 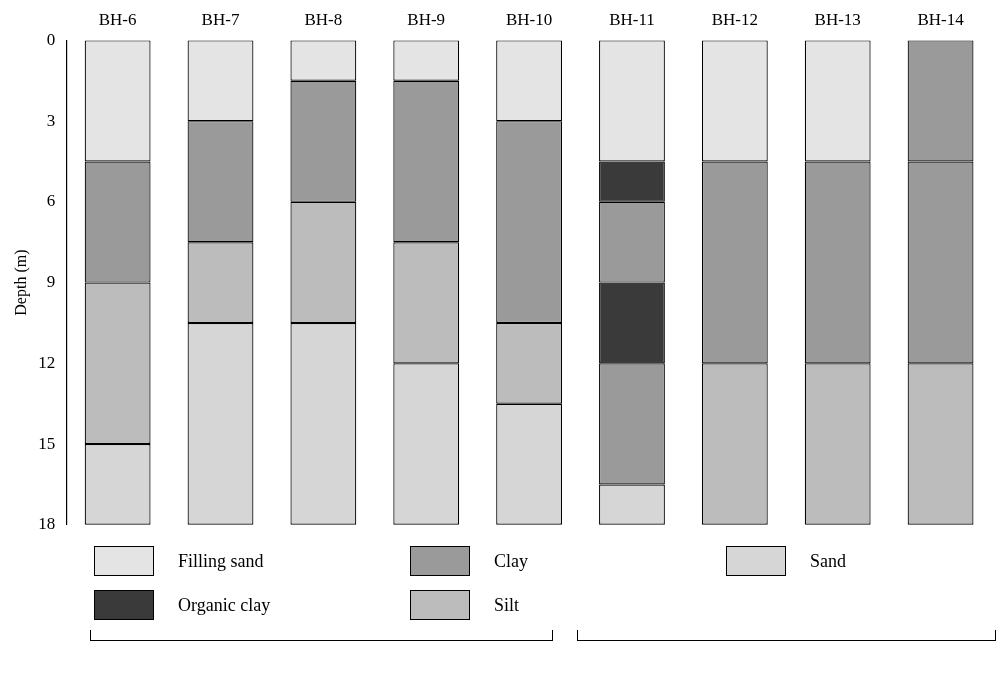 I want to click on y-tick-label: 18, so click(x=47, y=524).